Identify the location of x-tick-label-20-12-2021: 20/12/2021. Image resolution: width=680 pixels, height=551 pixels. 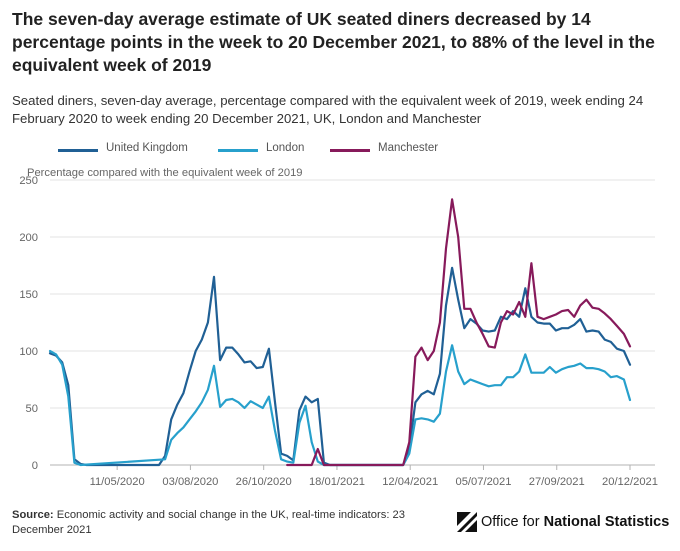
(630, 482).